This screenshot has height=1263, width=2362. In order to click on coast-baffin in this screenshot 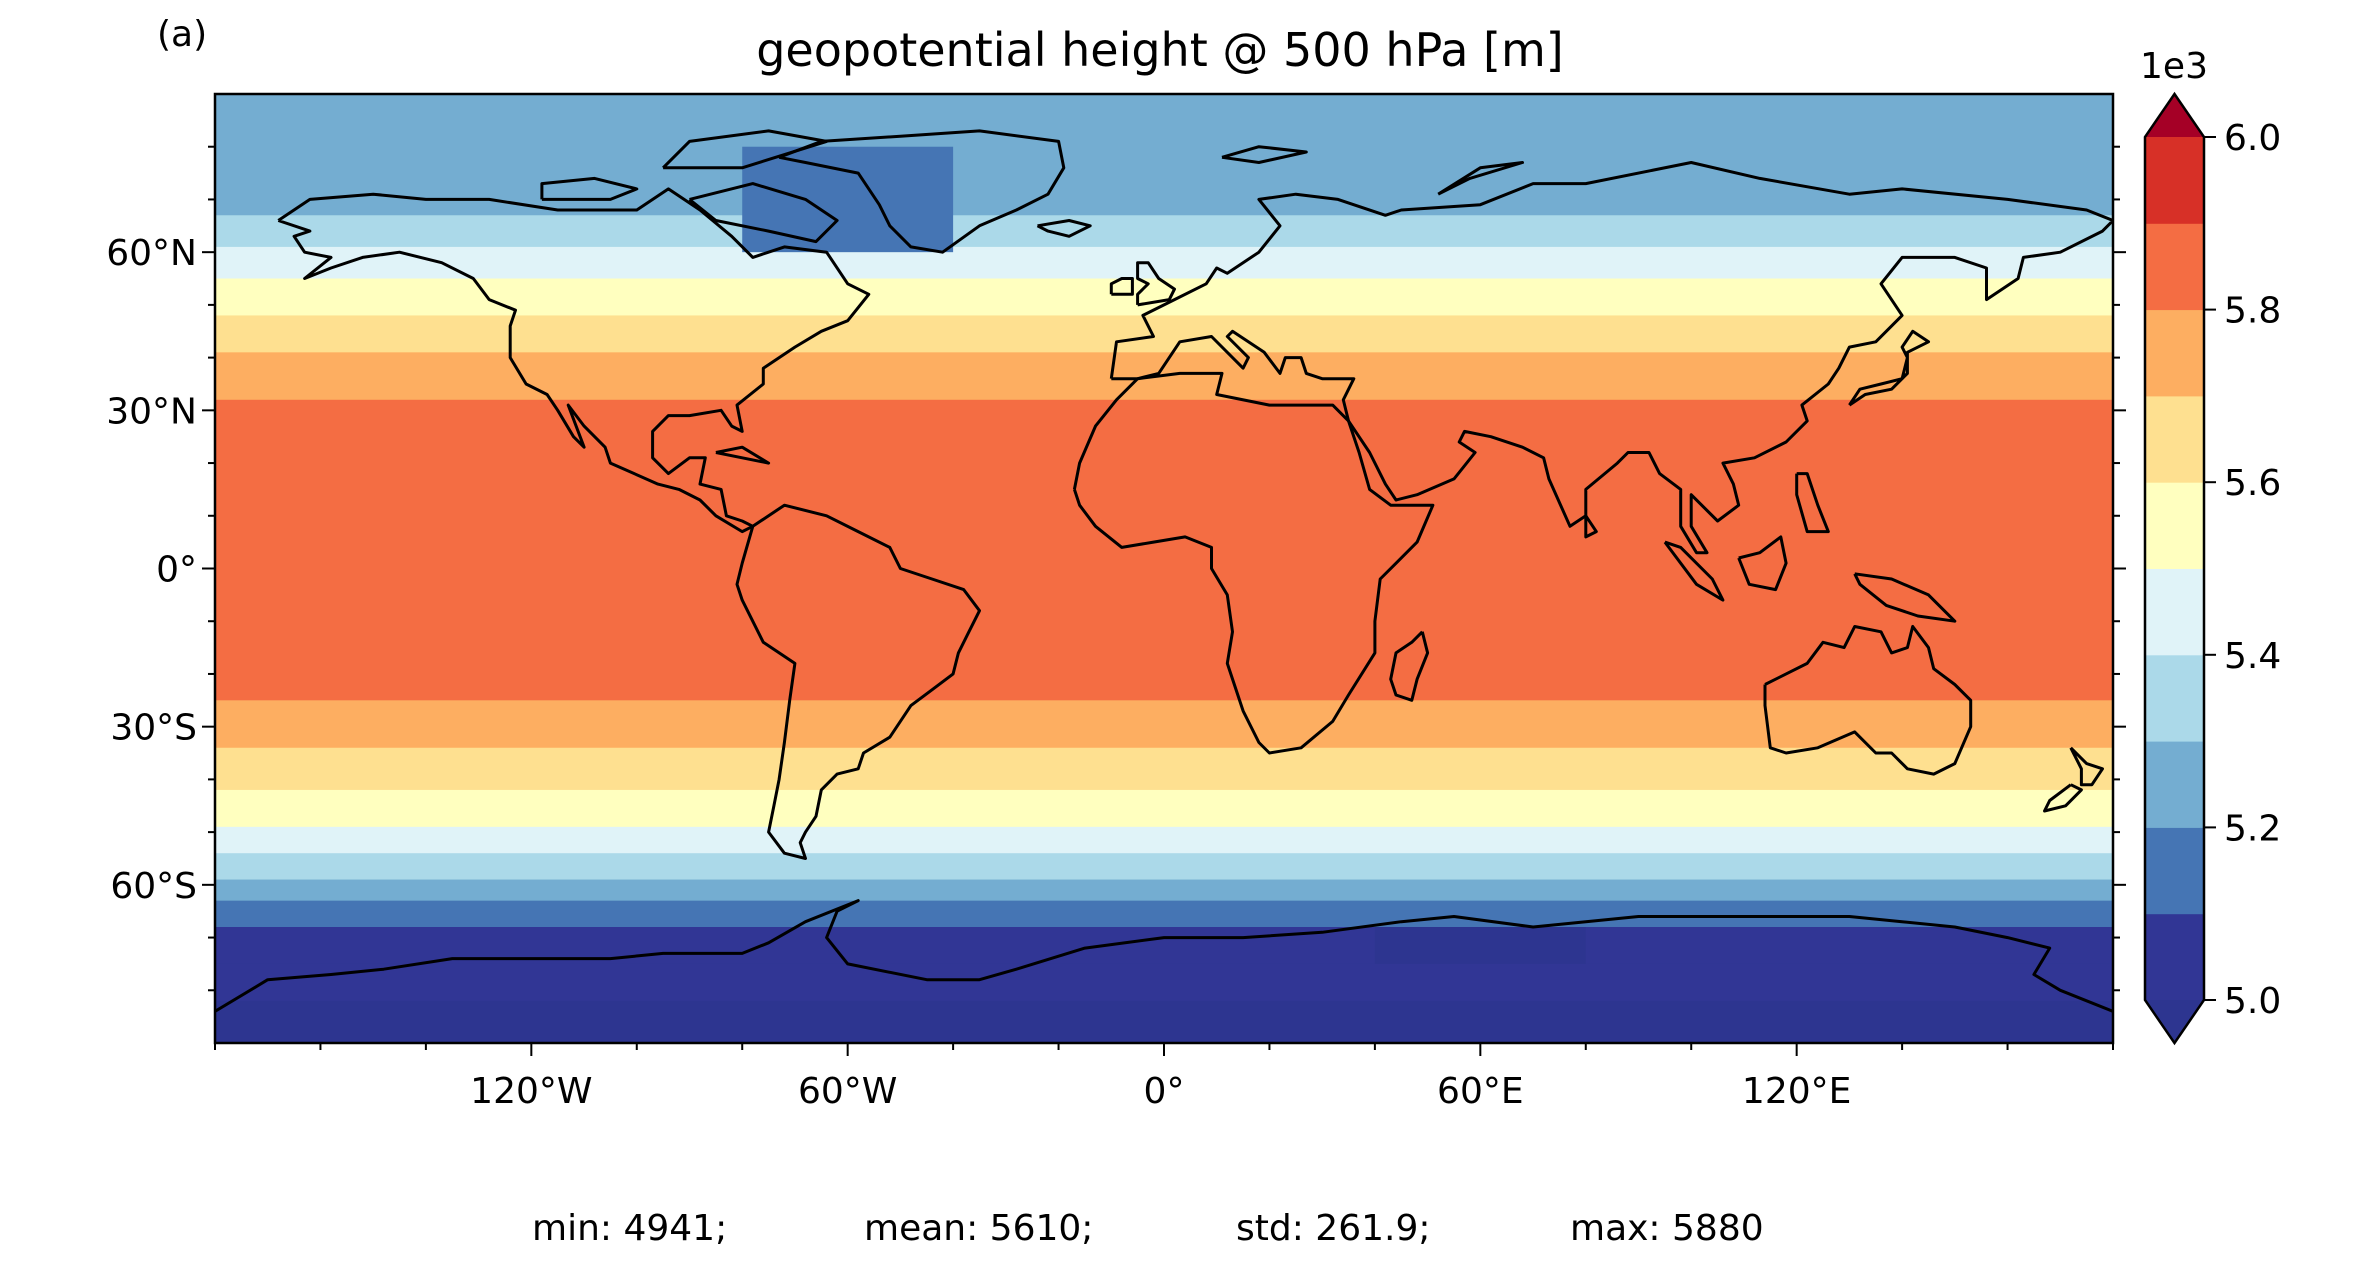, I will do `click(763, 213)`.